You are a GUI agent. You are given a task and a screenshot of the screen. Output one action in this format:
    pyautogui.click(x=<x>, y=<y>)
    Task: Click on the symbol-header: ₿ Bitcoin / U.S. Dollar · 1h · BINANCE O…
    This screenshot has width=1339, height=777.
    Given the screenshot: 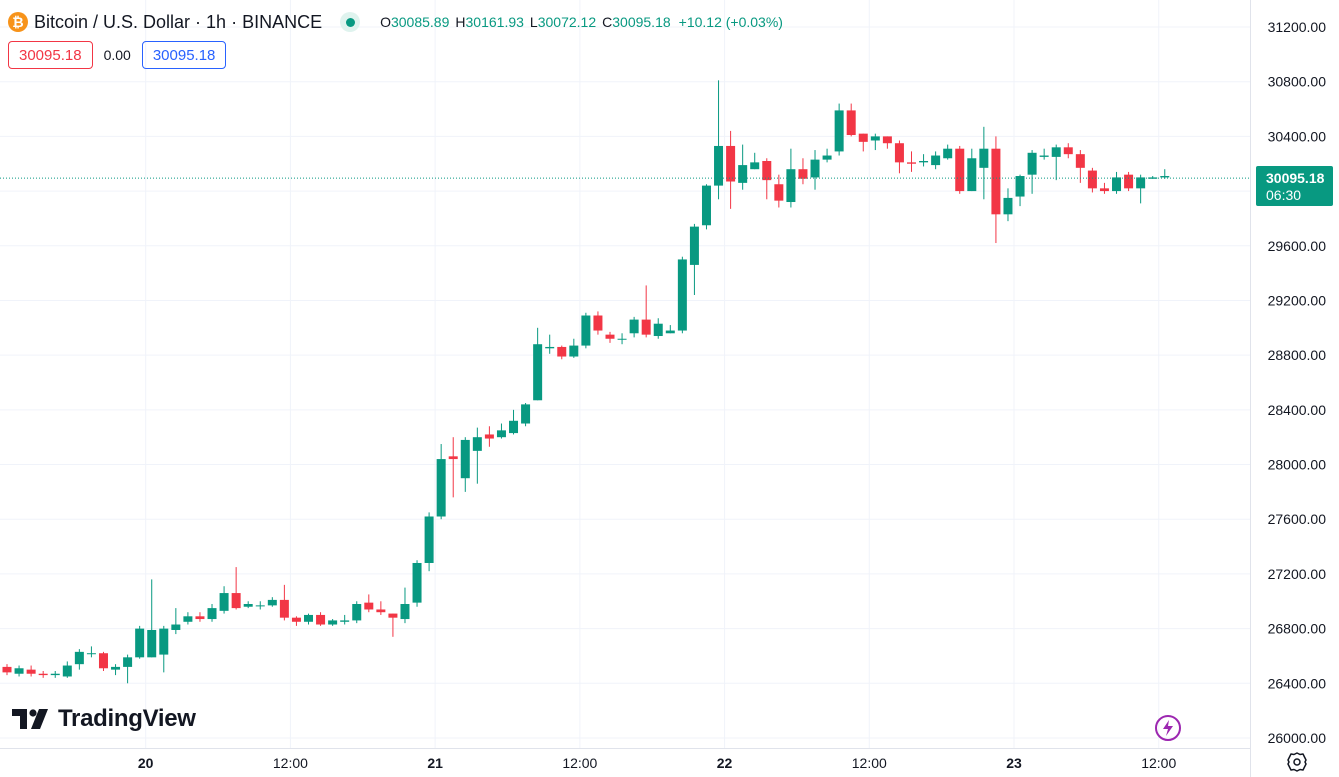 What is the action you would take?
    pyautogui.click(x=395, y=22)
    